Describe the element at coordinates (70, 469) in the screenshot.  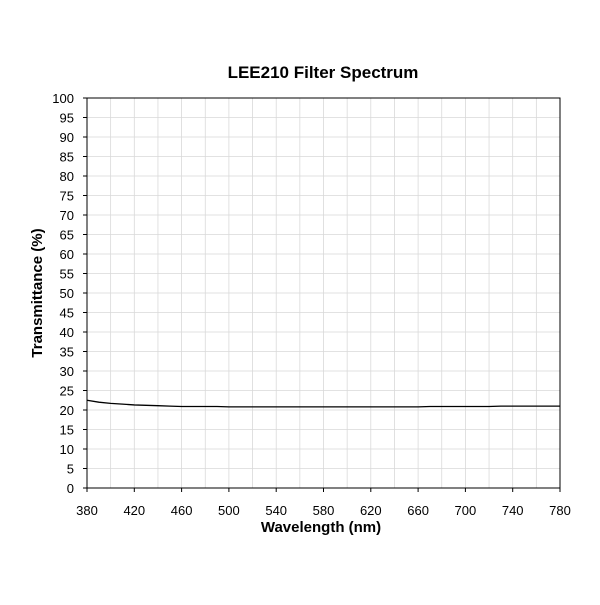
I see `y-tick-label: 5` at that location.